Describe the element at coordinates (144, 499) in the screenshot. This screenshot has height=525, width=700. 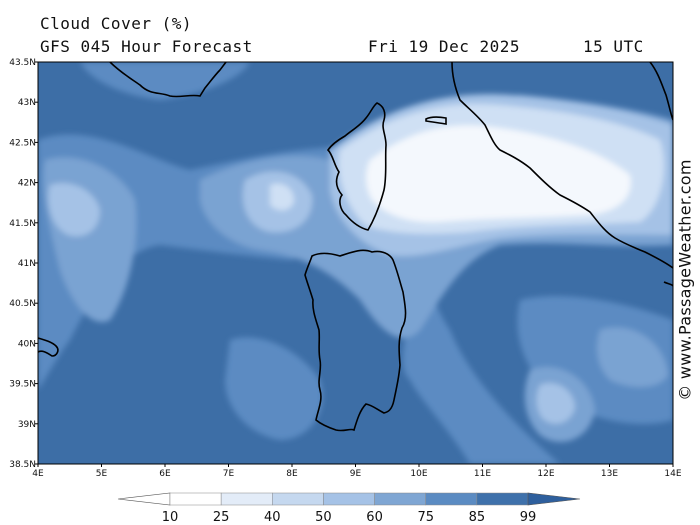
I see `legend-low-arrow` at that location.